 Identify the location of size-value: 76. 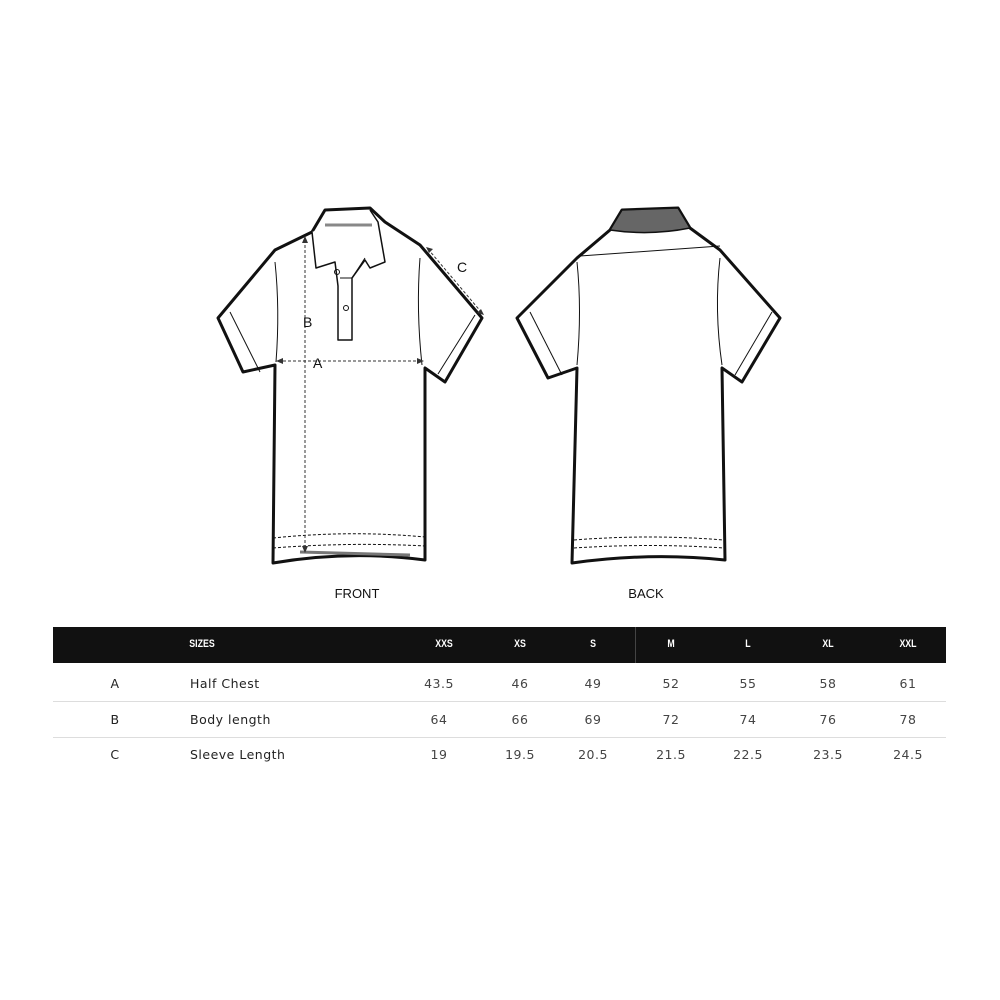
(828, 719).